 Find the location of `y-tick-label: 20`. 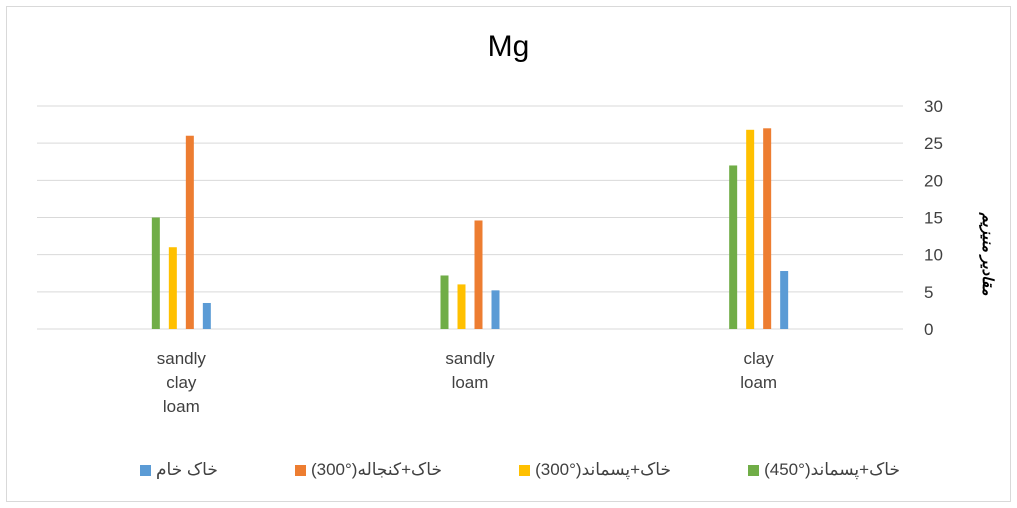

y-tick-label: 20 is located at coordinates (933, 180).